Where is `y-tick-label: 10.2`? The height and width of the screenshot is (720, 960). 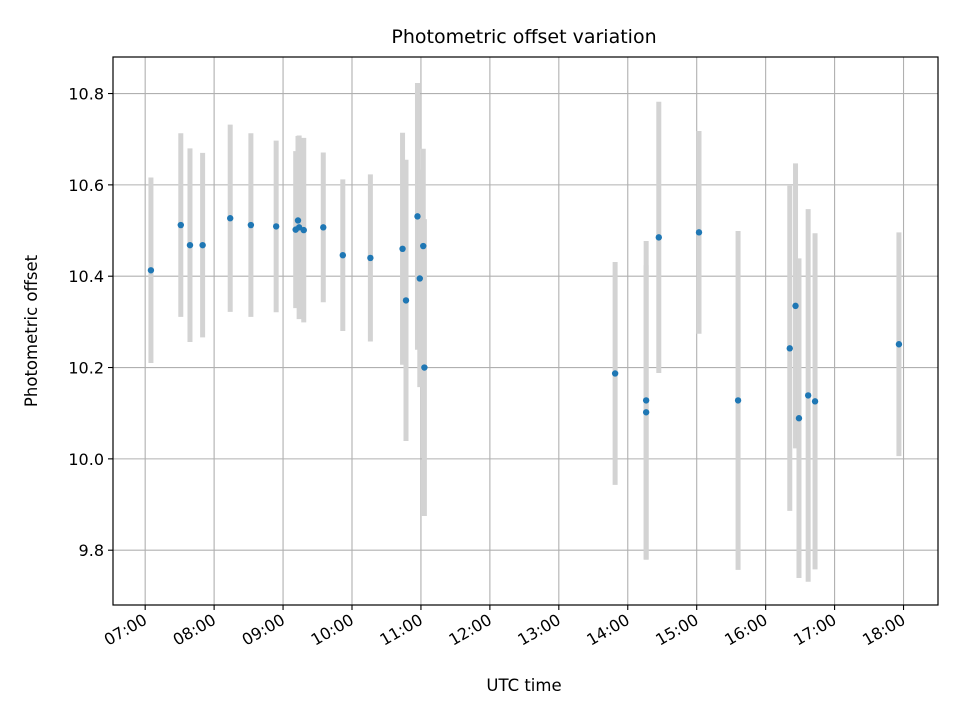 y-tick-label: 10.2 is located at coordinates (86, 368).